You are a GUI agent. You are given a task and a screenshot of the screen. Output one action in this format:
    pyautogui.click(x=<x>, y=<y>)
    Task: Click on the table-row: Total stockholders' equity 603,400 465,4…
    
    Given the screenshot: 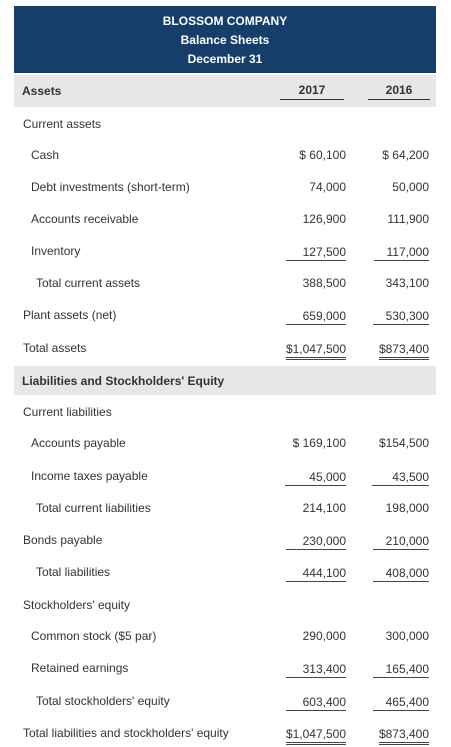 What is the action you would take?
    pyautogui.click(x=232, y=702)
    